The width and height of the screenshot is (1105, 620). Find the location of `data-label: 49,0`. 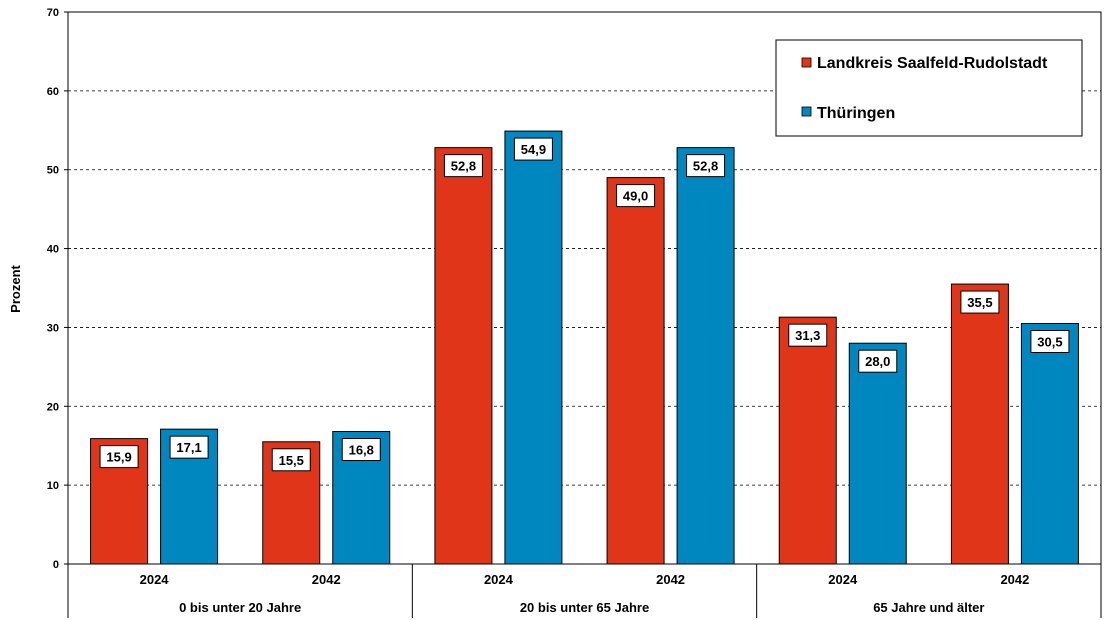

data-label: 49,0 is located at coordinates (635, 196).